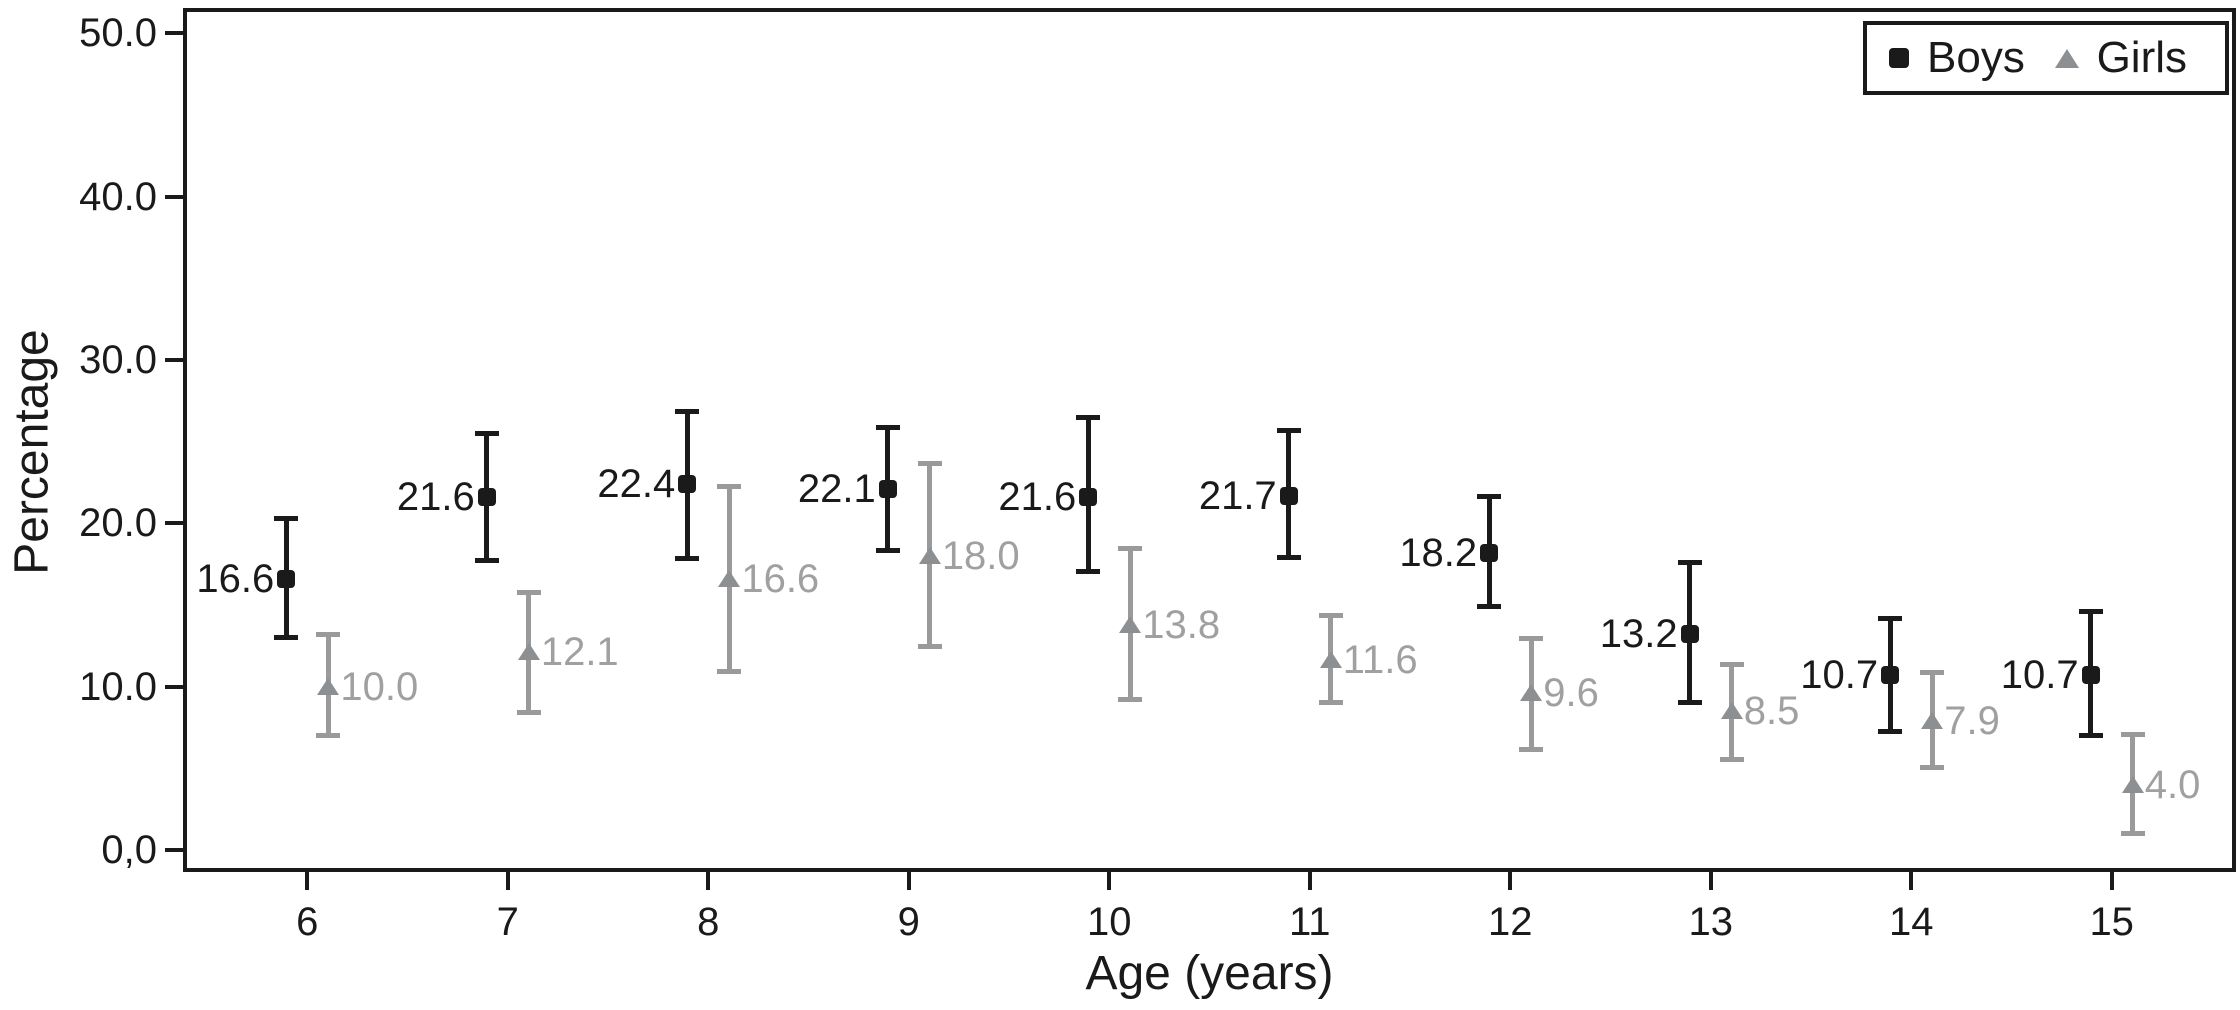  I want to click on y-axis-tick-label: 0,0, so click(129, 849).